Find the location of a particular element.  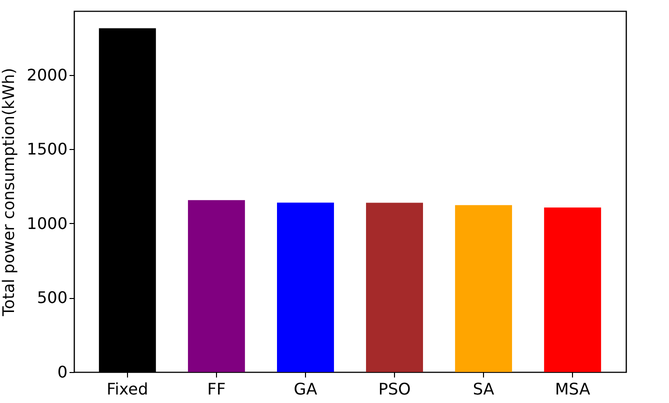

y-tick-label: 1000 is located at coordinates (47, 223).